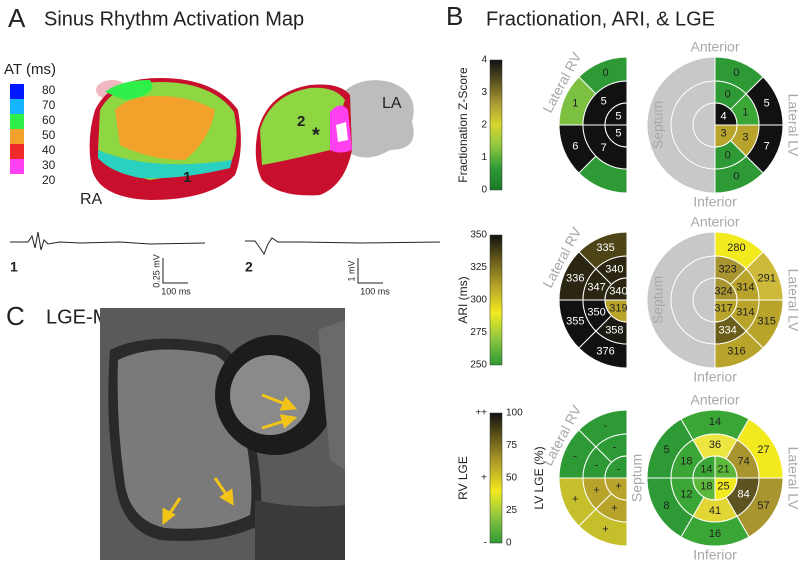 The image size is (800, 569). What do you see at coordinates (176, 291) in the screenshot?
I see `scale-time: 100 ms` at bounding box center [176, 291].